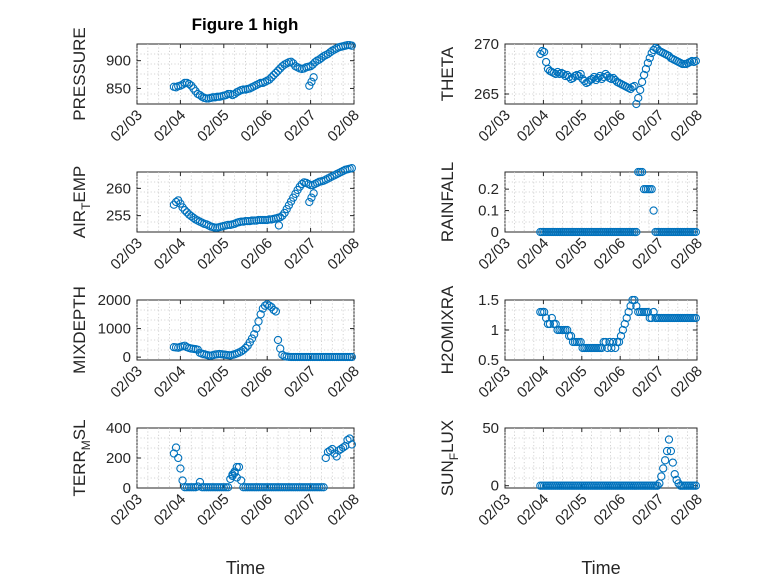  What do you see at coordinates (170, 126) in the screenshot?
I see `x-tick-label: 02/04` at bounding box center [170, 126].